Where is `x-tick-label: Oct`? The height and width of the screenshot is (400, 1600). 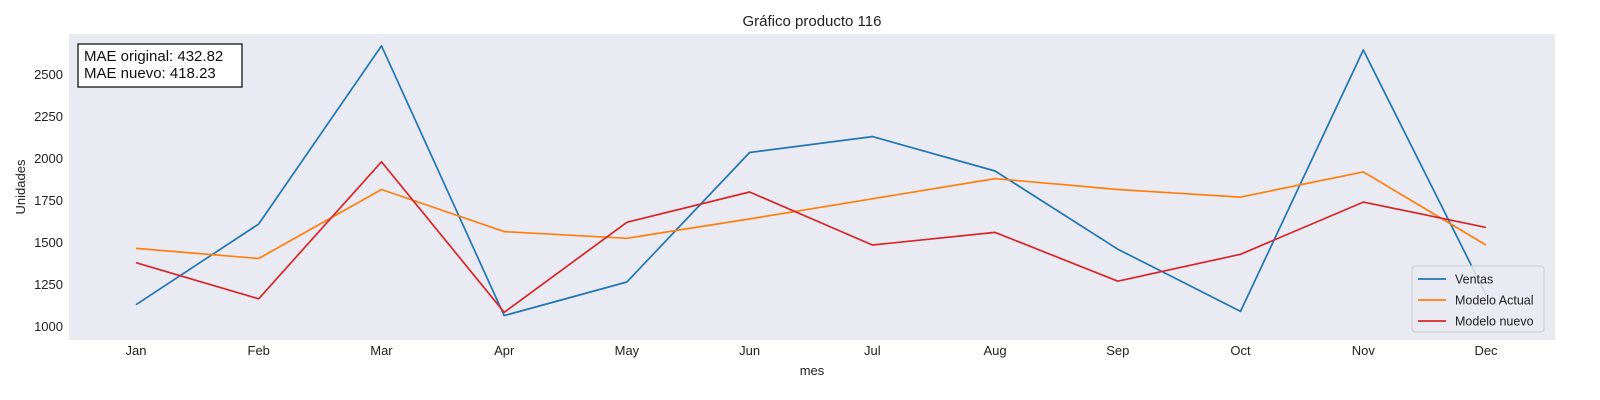
x-tick-label: Oct is located at coordinates (1240, 350).